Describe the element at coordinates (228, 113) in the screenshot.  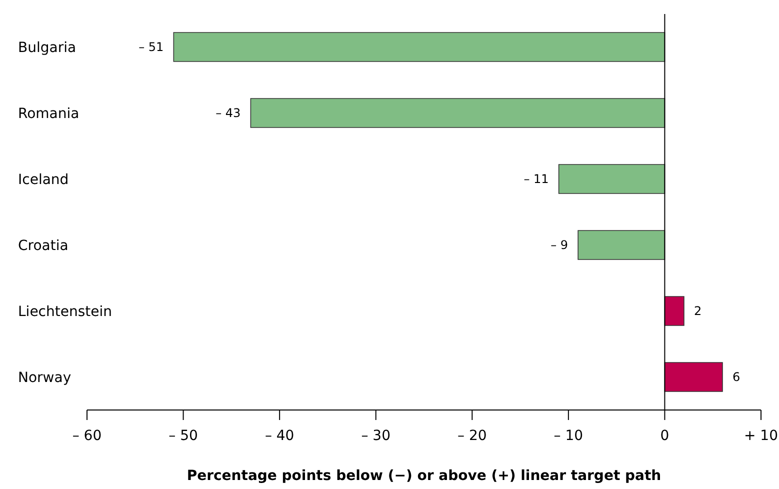
I see `data-label: – 43` at that location.